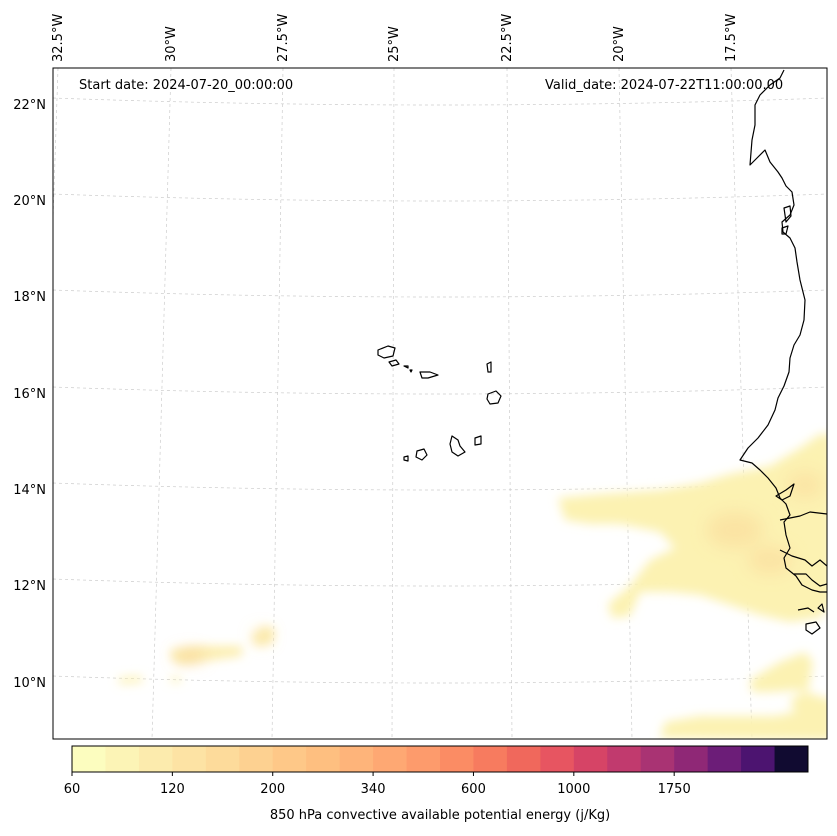  What do you see at coordinates (29, 586) in the screenshot?
I see `lat-tick-label: 12°N` at bounding box center [29, 586].